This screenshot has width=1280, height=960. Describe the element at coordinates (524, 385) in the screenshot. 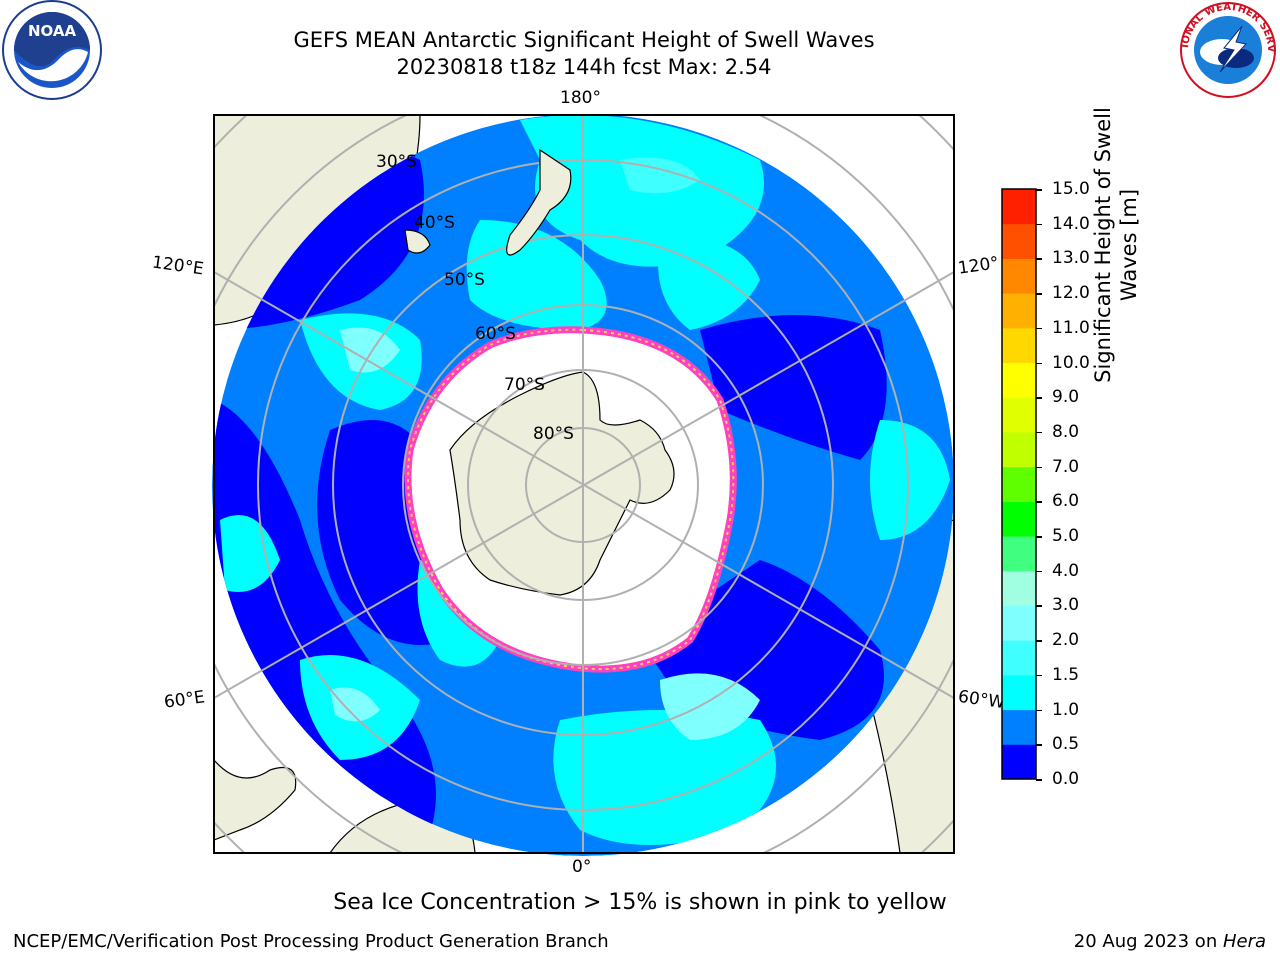

I see `lat-label-70s: 70°S` at that location.